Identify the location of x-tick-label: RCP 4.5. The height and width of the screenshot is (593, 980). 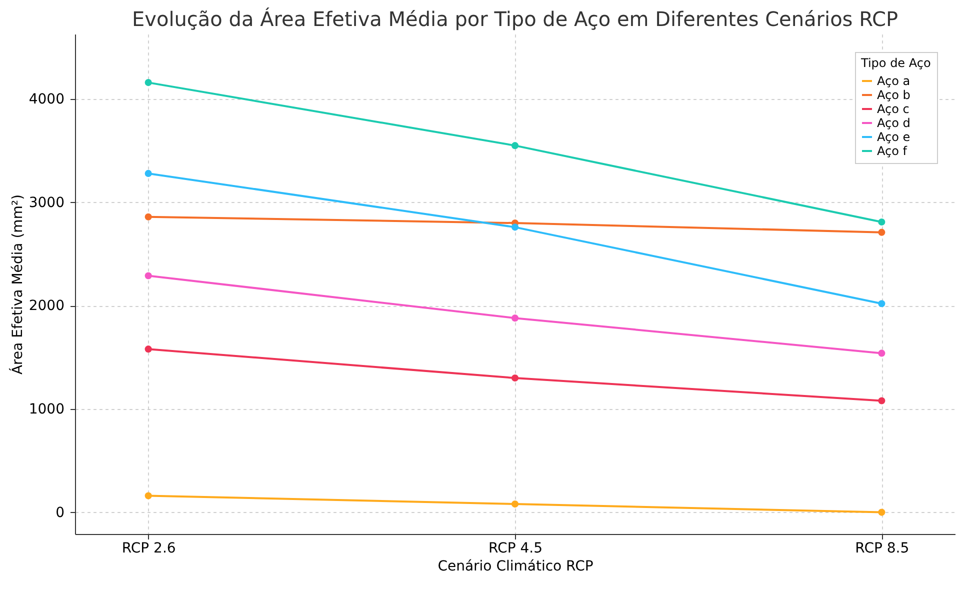
(515, 548).